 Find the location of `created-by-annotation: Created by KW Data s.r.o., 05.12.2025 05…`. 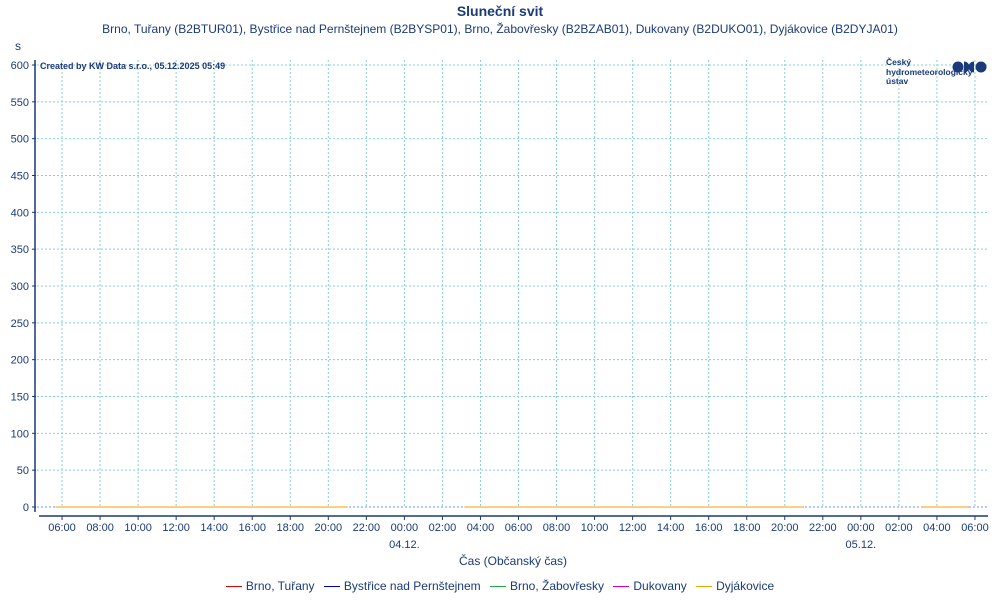

created-by-annotation: Created by KW Data s.r.o., 05.12.2025 05… is located at coordinates (132, 66).